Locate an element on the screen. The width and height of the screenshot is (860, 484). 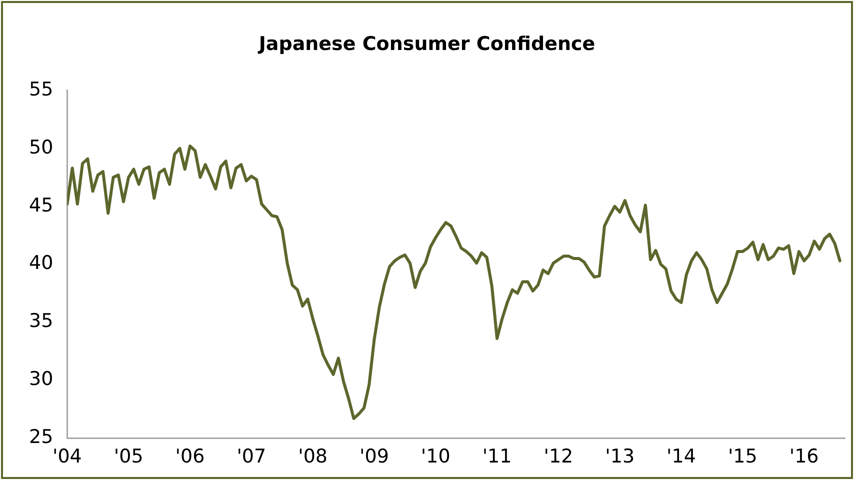
x-tick-label: '04 is located at coordinates (67, 457).